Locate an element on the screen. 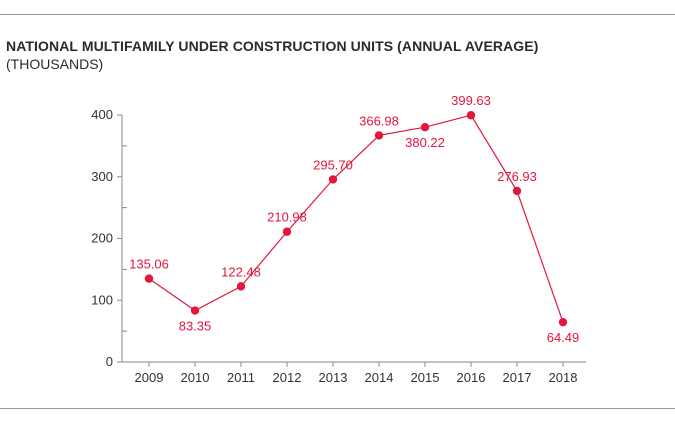  x-tick-label: 2016 is located at coordinates (471, 377).